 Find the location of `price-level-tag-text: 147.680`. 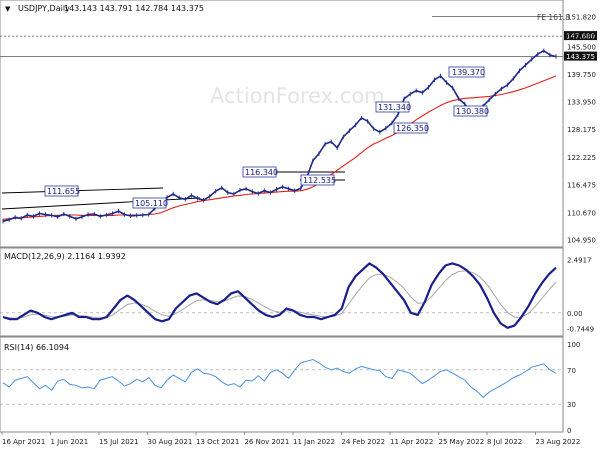

price-level-tag-text: 147.680 is located at coordinates (580, 37).